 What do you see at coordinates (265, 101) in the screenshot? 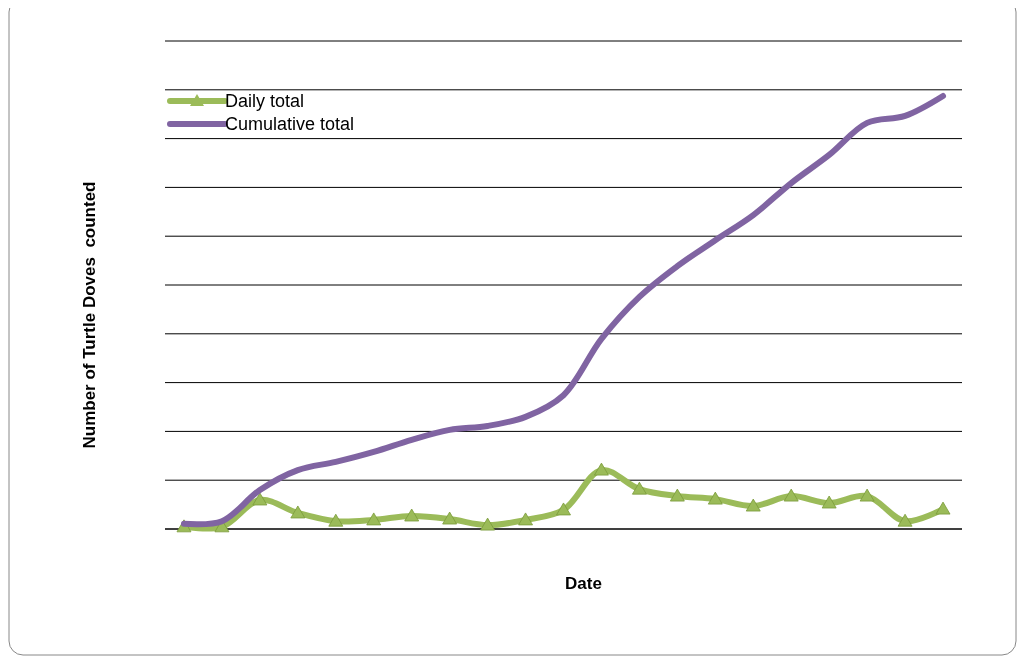
I see `legend-label: Daily total` at bounding box center [265, 101].